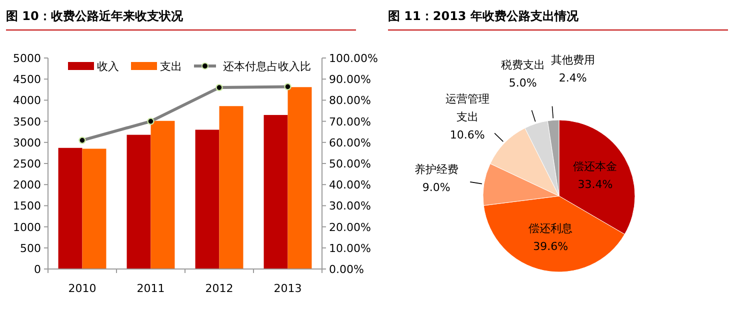 The image size is (731, 331). I want to click on x-tick-label: 2012, so click(219, 288).